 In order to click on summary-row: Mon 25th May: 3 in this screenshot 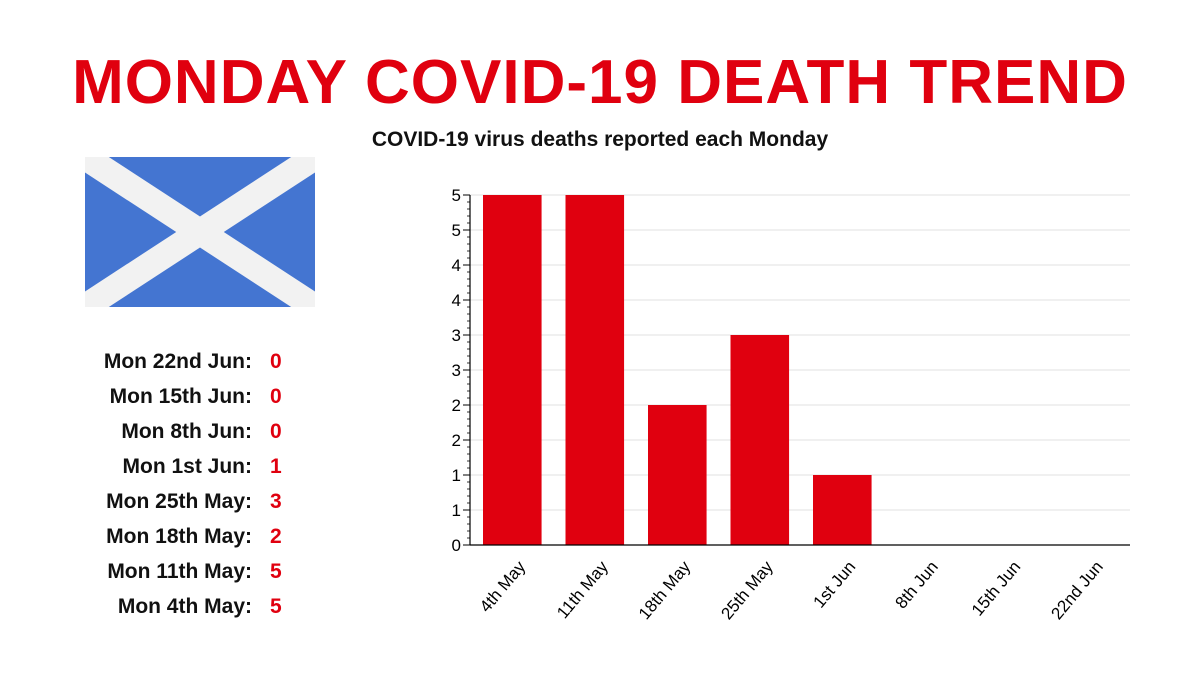, I will do `click(180, 501)`.